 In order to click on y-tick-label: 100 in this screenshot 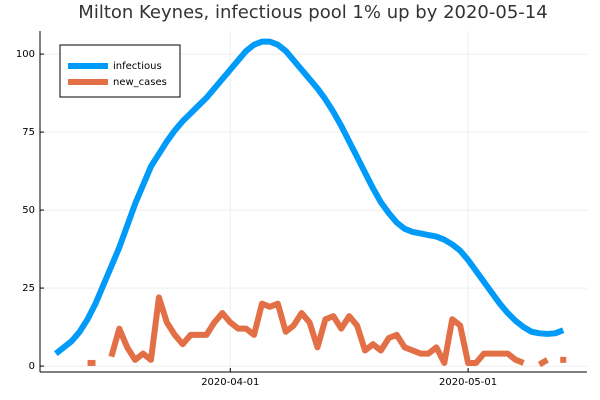, I will do `click(25, 54)`.